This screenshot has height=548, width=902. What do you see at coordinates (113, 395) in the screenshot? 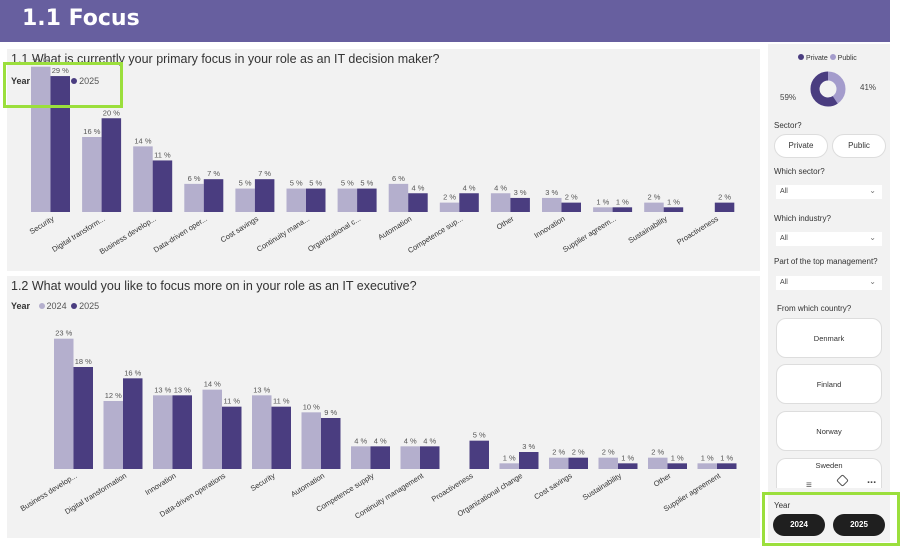
I see `data-label: 12 %` at bounding box center [113, 395].